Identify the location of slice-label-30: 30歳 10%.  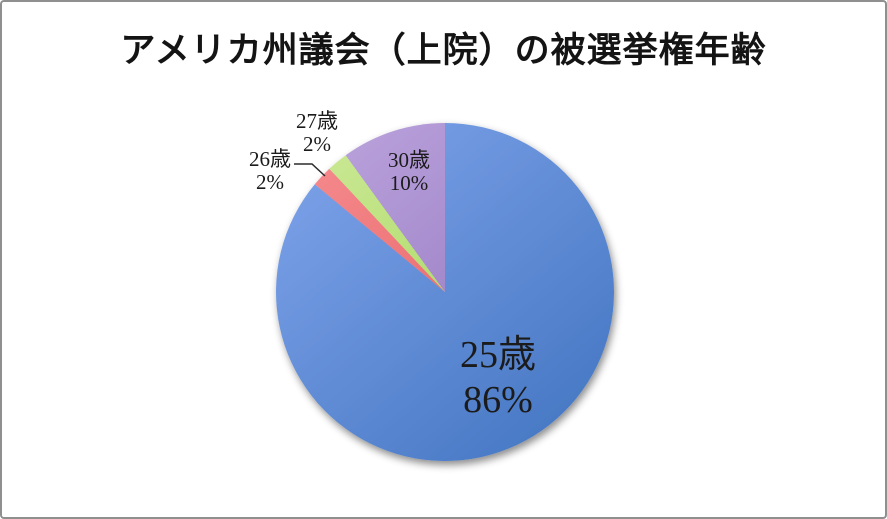
(409, 172).